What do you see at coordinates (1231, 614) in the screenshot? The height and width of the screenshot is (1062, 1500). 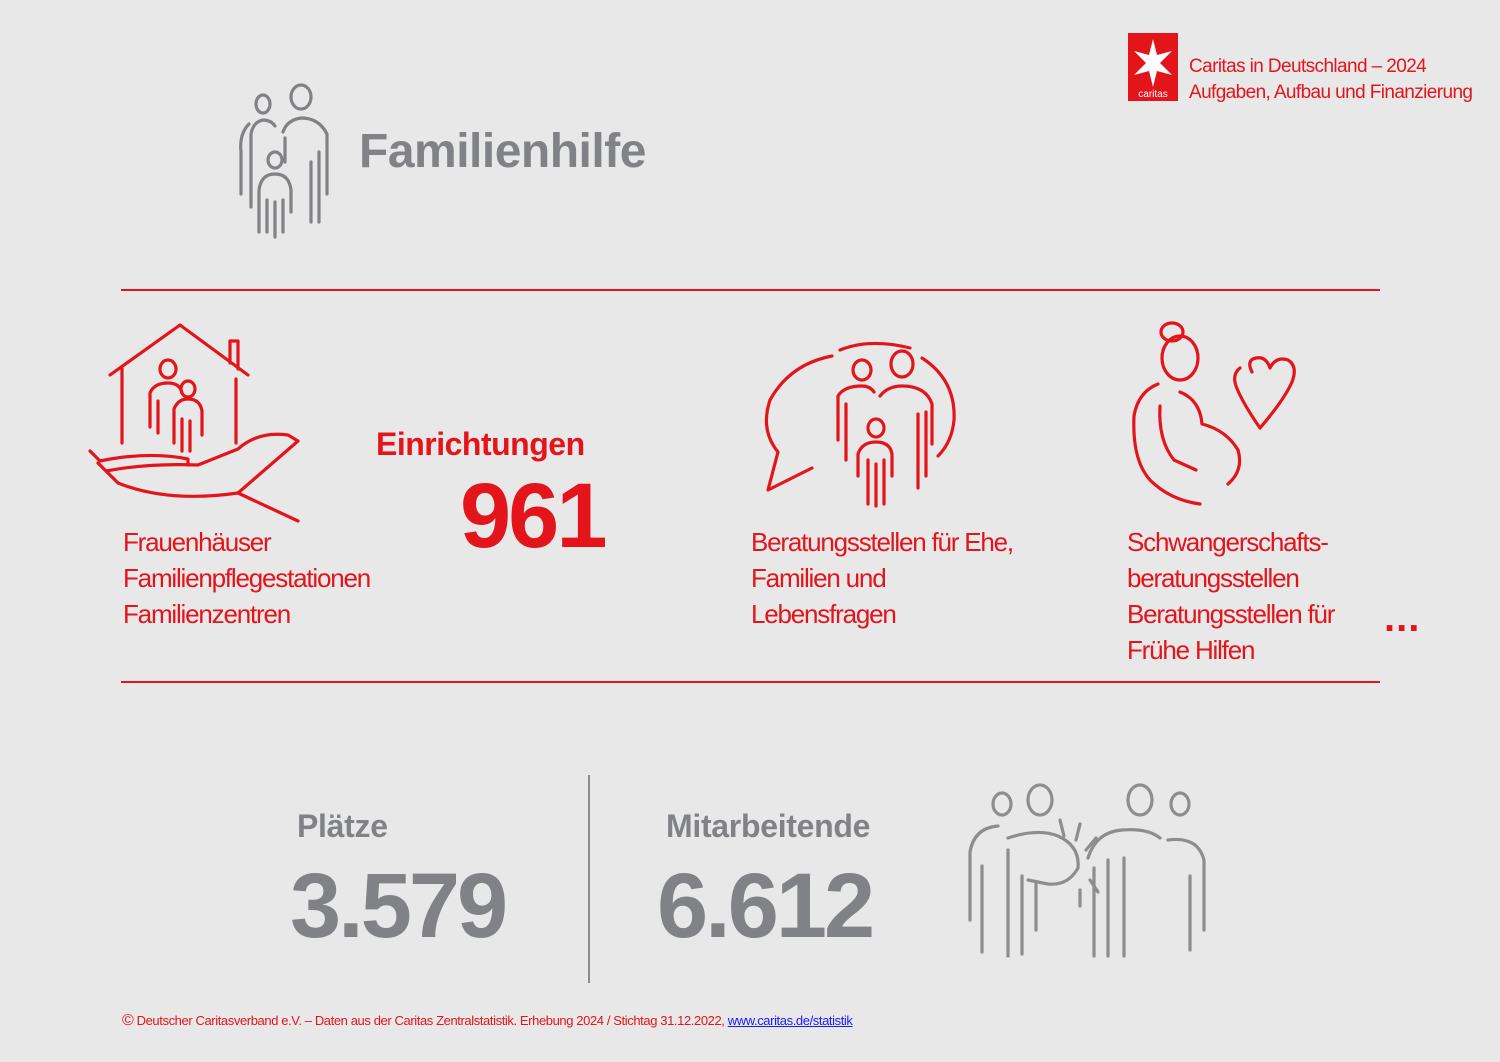 I see `facility-group-3-line-3: Beratungsstellen für` at bounding box center [1231, 614].